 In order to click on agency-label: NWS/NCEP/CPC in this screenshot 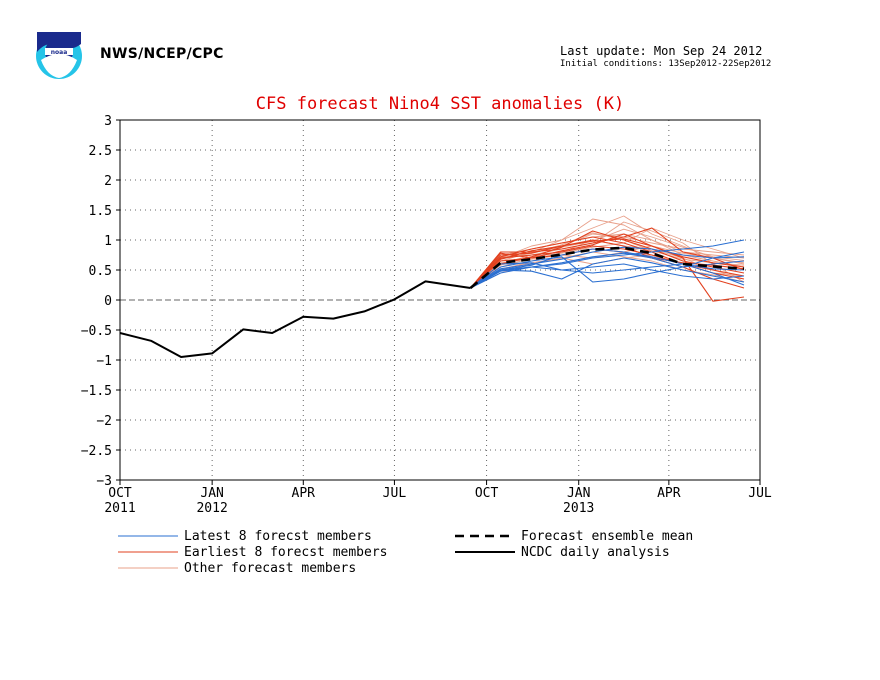, I will do `click(162, 54)`.